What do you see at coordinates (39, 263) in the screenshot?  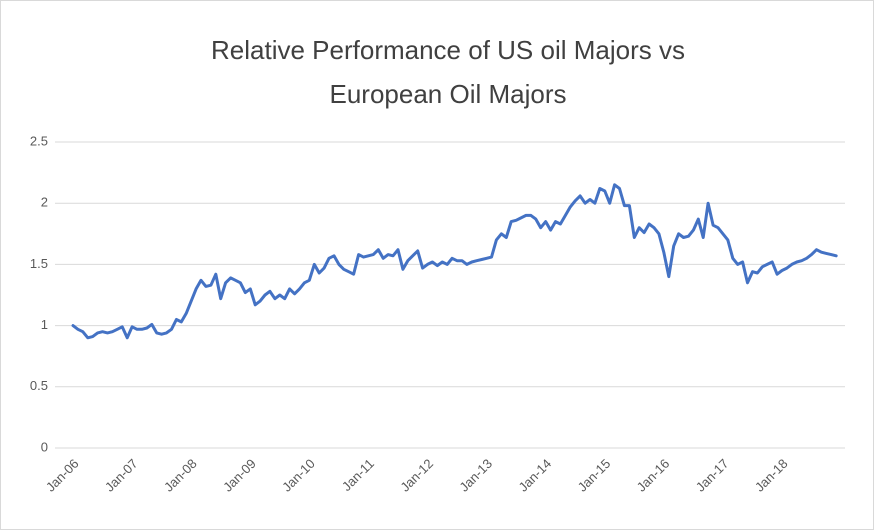 I see `y-tick-label: 1.5` at bounding box center [39, 263].